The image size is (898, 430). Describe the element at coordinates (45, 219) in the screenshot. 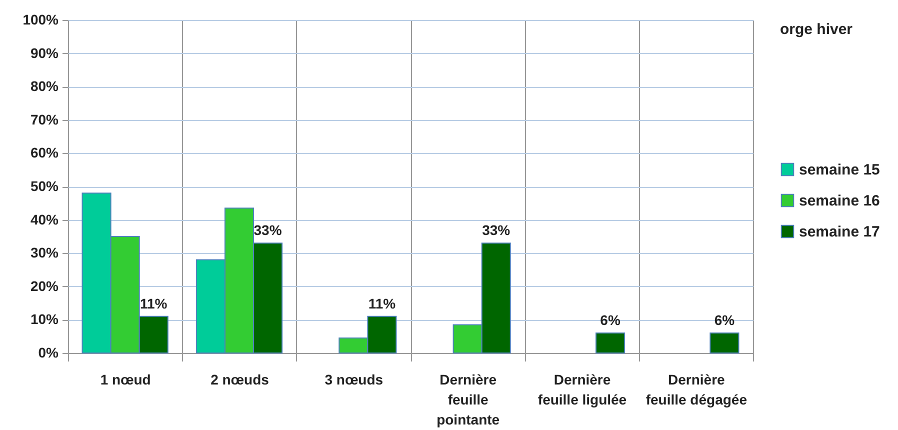

I see `y-tick-label: 40%` at that location.